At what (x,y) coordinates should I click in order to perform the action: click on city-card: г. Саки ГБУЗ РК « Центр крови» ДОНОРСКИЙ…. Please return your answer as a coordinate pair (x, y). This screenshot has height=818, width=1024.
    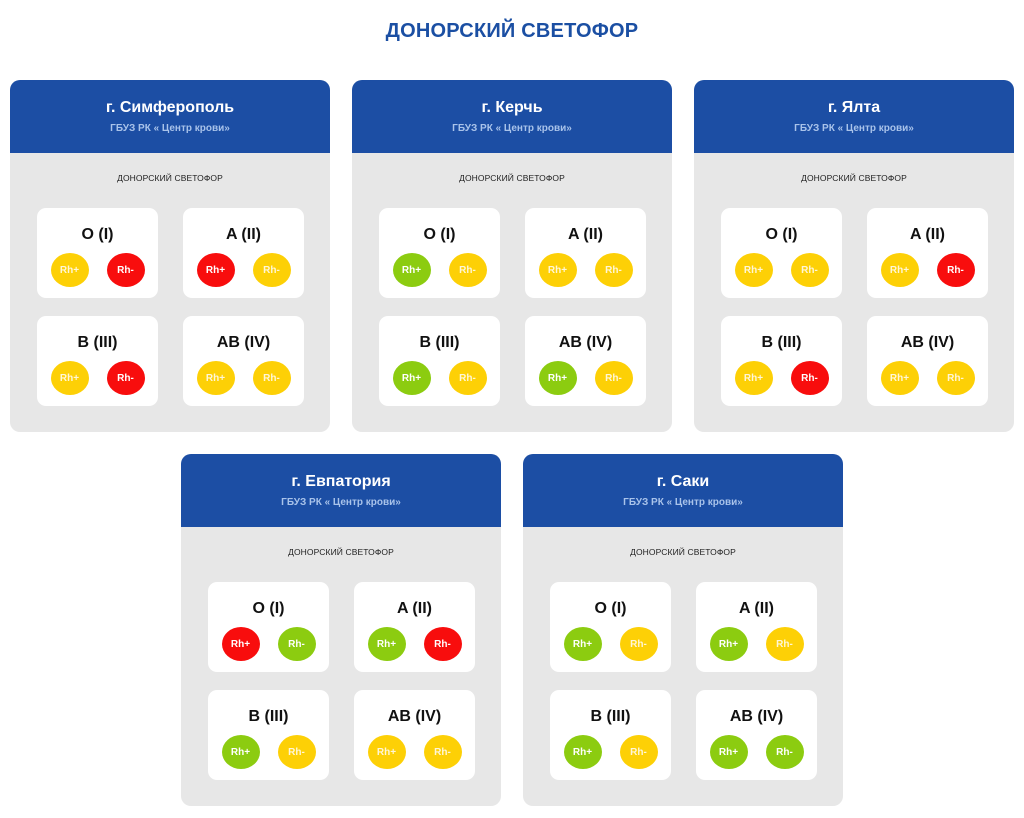
    Looking at the image, I should click on (683, 630).